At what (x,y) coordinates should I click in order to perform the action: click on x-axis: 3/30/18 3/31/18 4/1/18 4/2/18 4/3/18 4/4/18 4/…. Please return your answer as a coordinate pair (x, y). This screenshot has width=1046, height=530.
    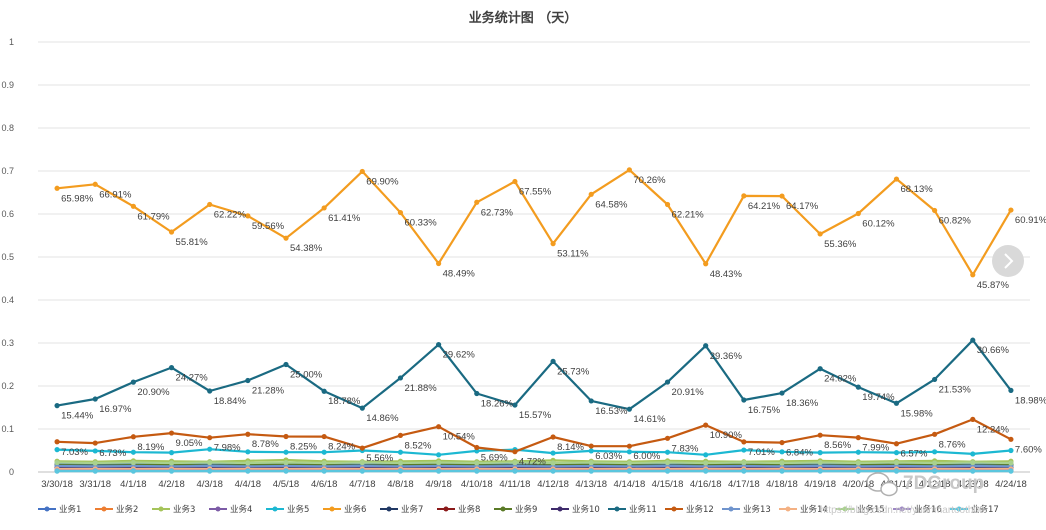
    Looking at the image, I should click on (534, 484).